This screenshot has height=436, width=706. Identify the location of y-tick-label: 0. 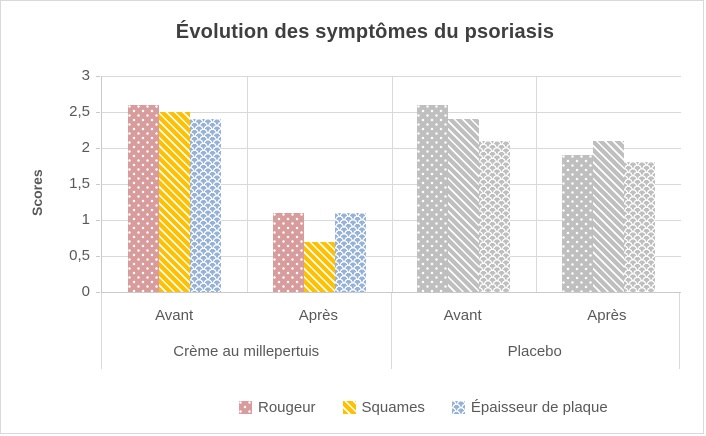
(85, 291).